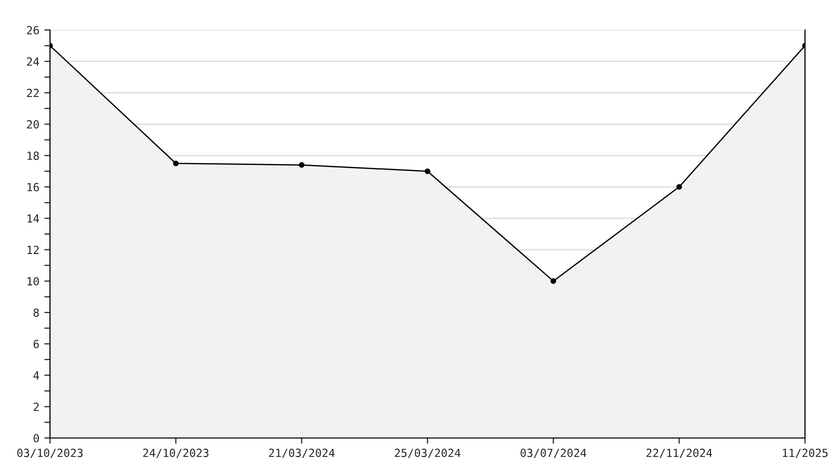 Image resolution: width=834 pixels, height=468 pixels. I want to click on y-tick-label: 10, so click(33, 281).